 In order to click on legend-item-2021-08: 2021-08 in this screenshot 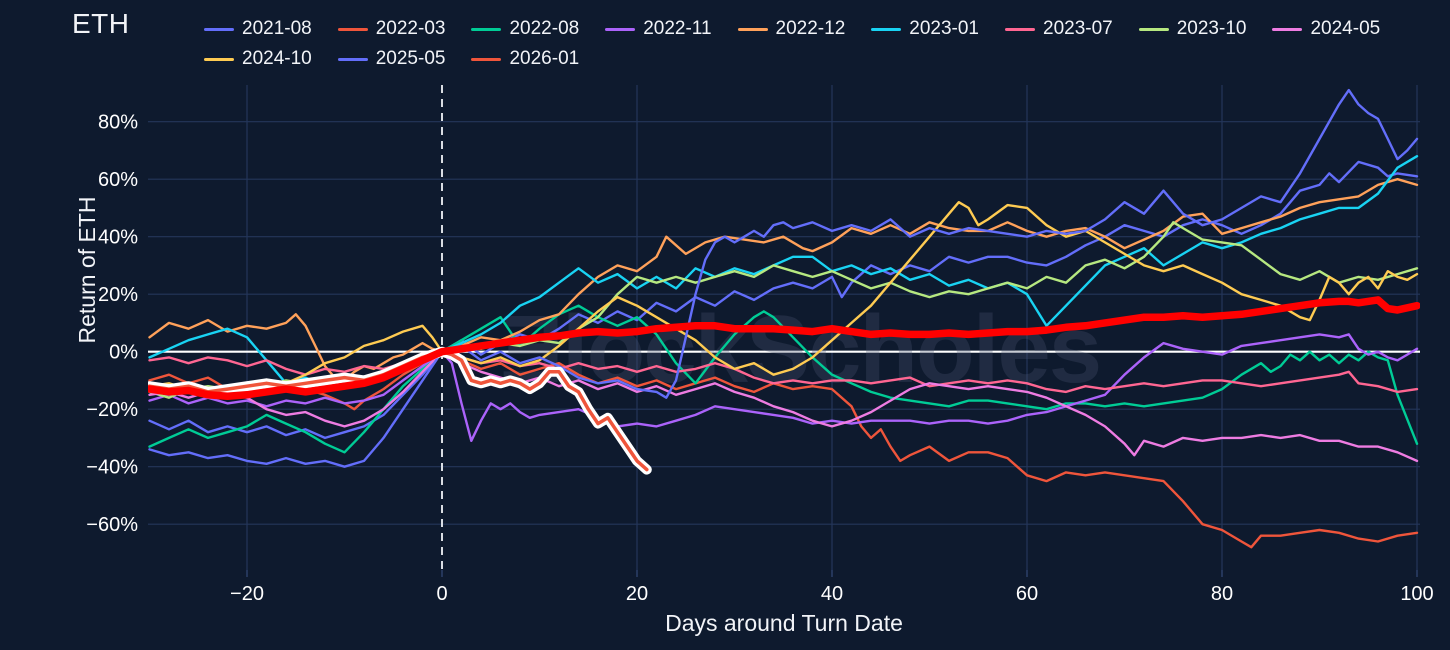, I will do `click(258, 29)`.